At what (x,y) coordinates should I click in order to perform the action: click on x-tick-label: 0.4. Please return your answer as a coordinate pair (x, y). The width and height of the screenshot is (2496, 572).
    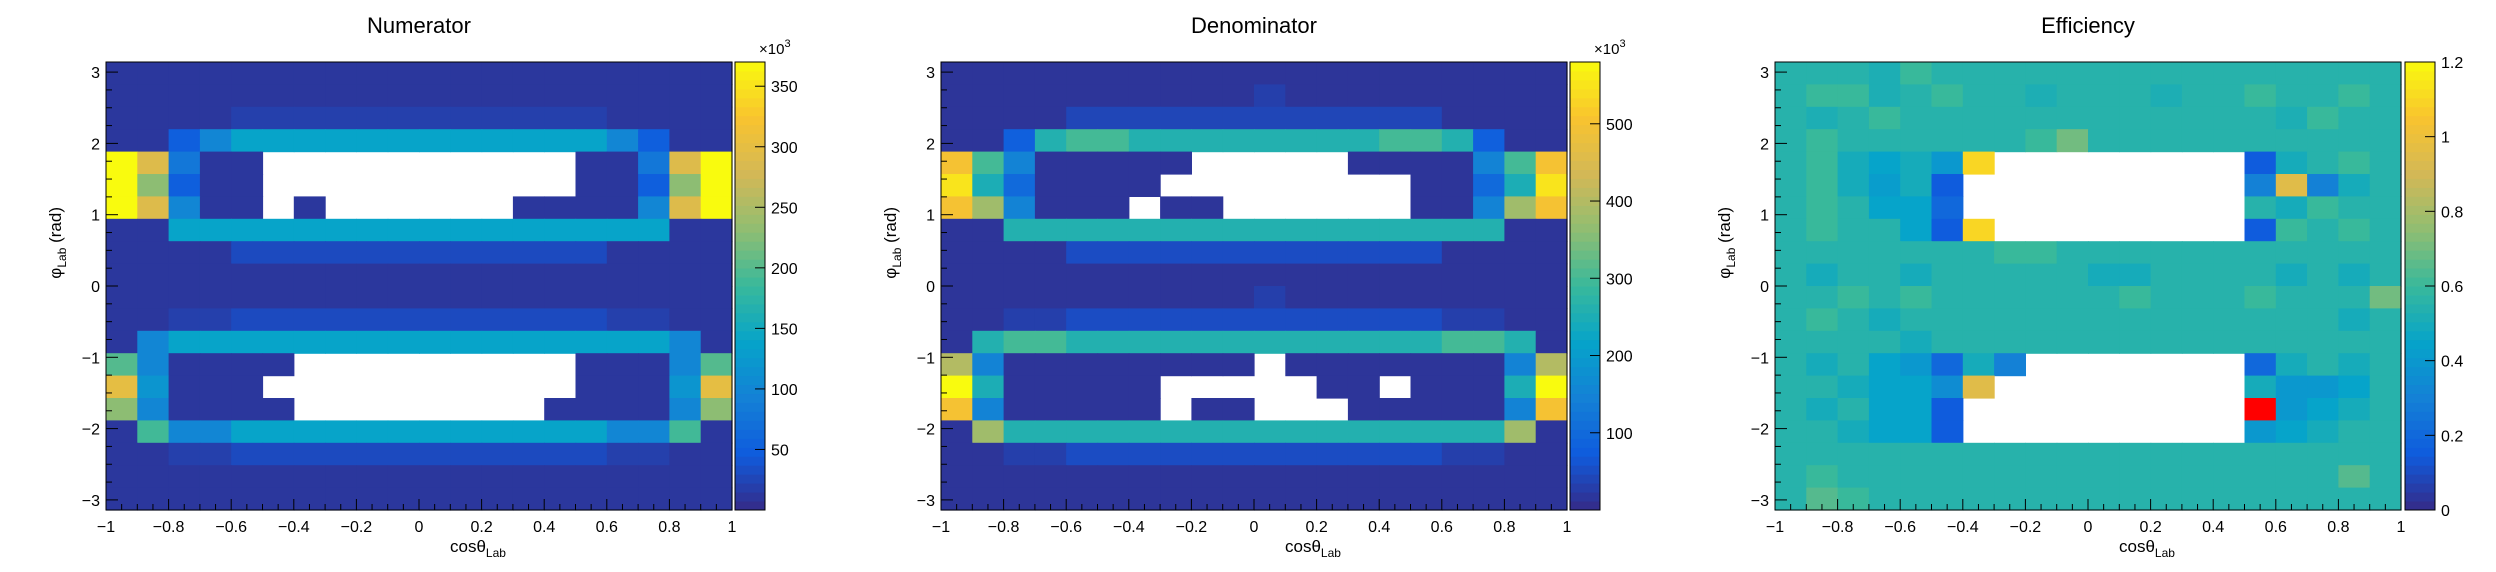
    Looking at the image, I should click on (1379, 527).